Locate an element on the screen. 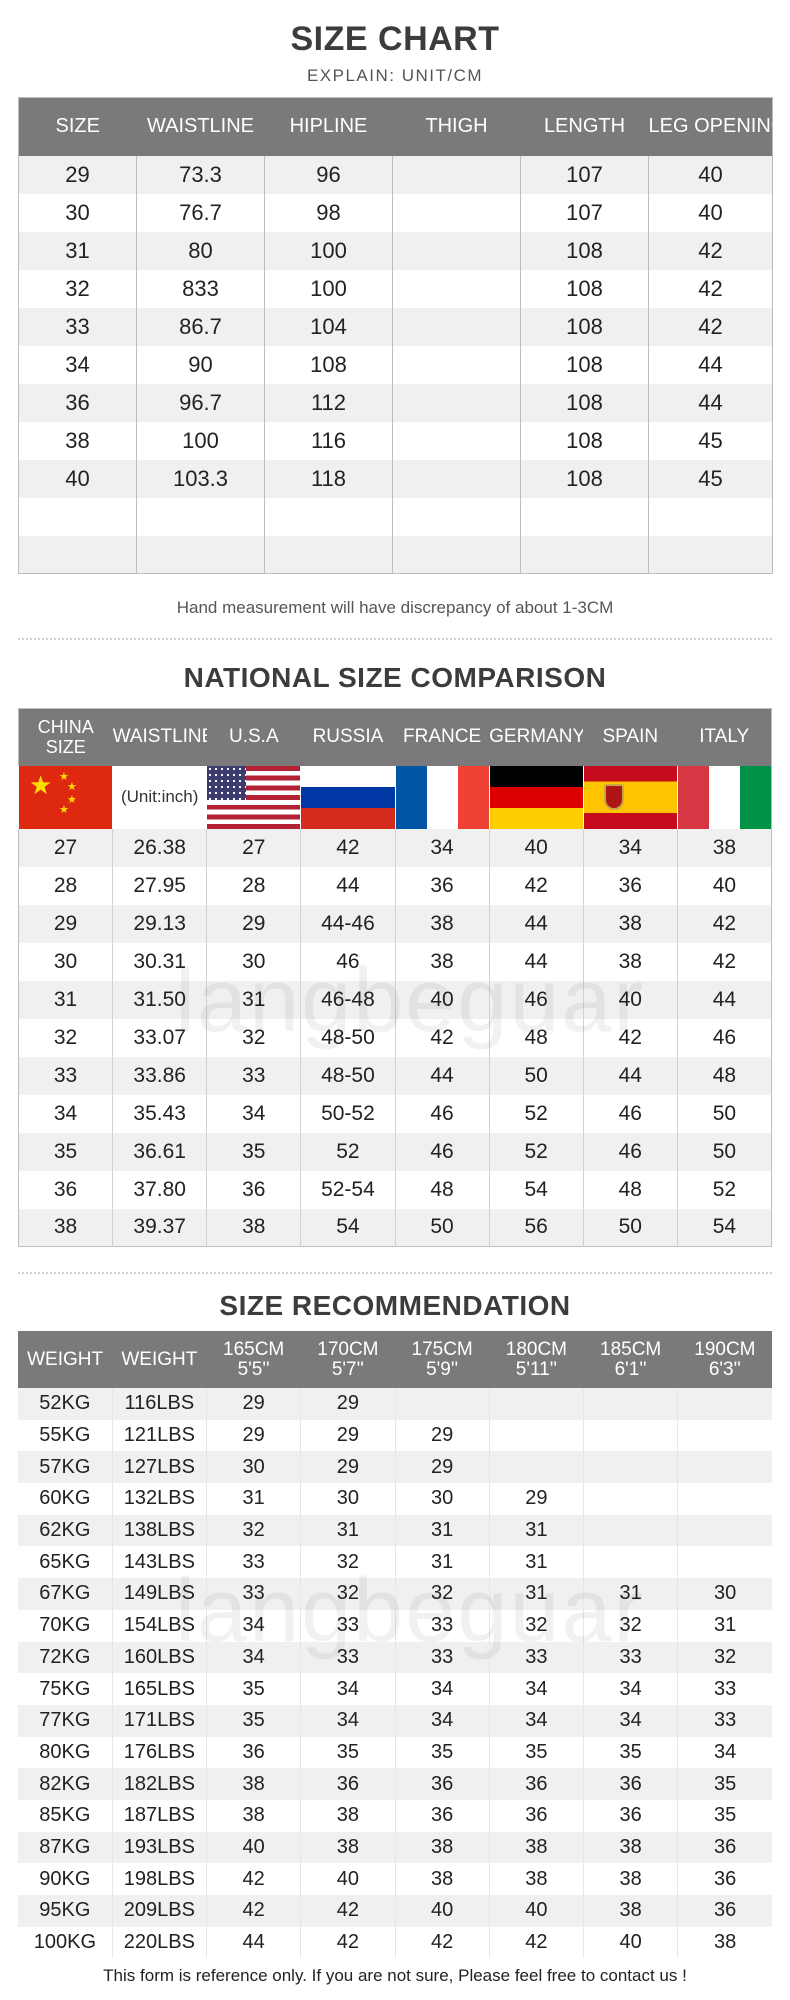 The width and height of the screenshot is (790, 2000). spain-flag-icon is located at coordinates (630, 797).